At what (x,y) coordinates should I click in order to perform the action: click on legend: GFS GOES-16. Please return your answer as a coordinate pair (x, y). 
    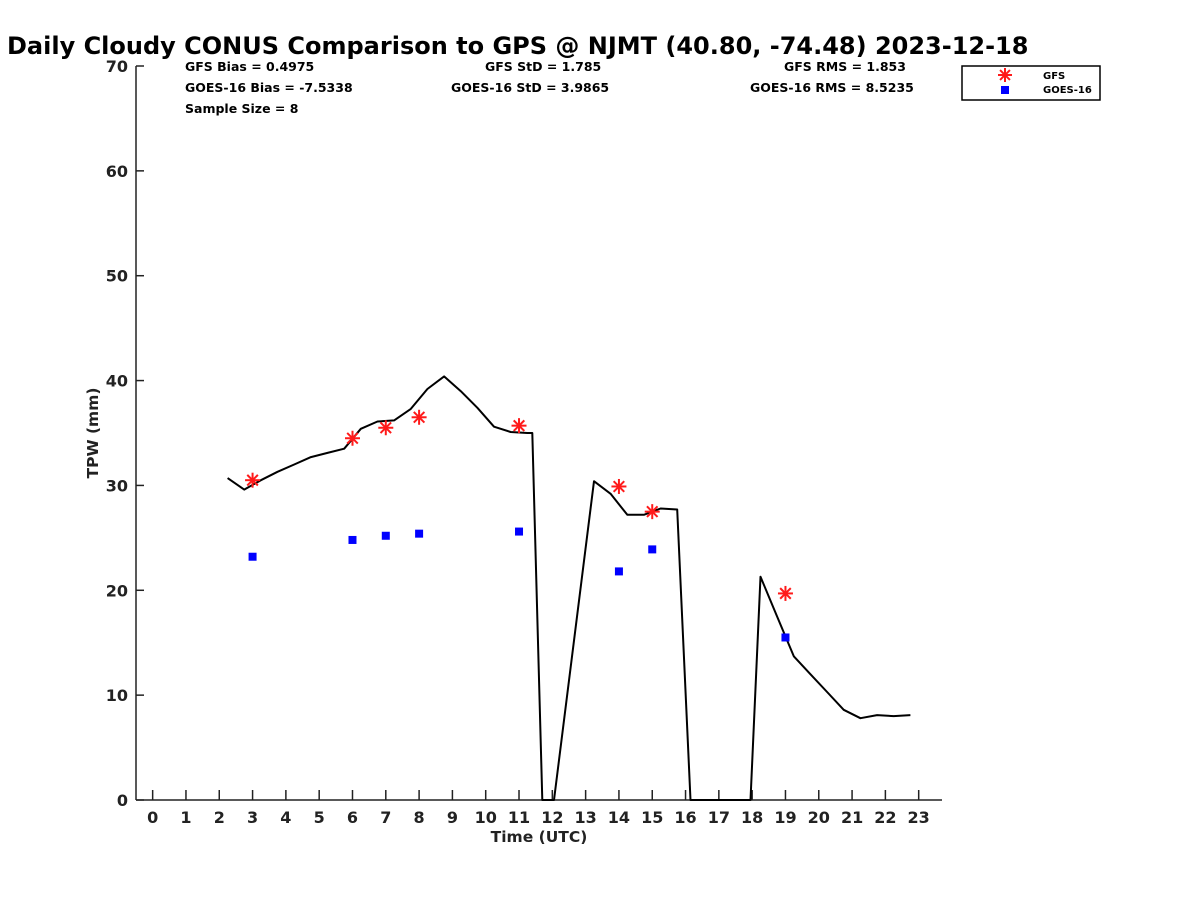
    Looking at the image, I should click on (1031, 83).